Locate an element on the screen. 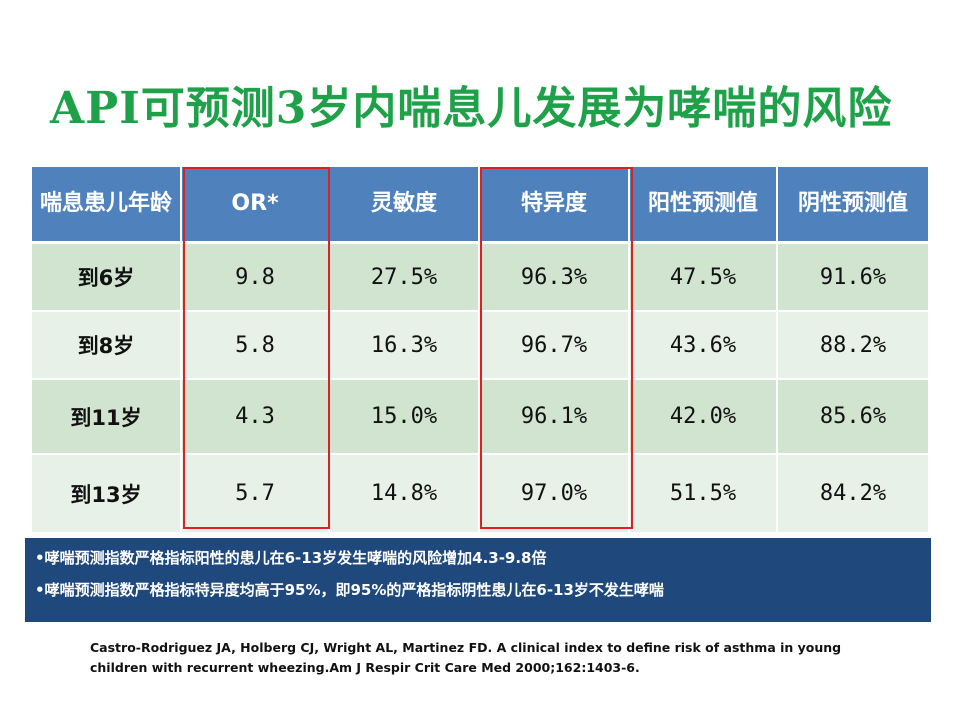 This screenshot has width=960, height=720. table-header-row: 喘息患儿年龄 OR* 灵敏度 特异度 阳性预测值 阴性预测值 is located at coordinates (480, 205).